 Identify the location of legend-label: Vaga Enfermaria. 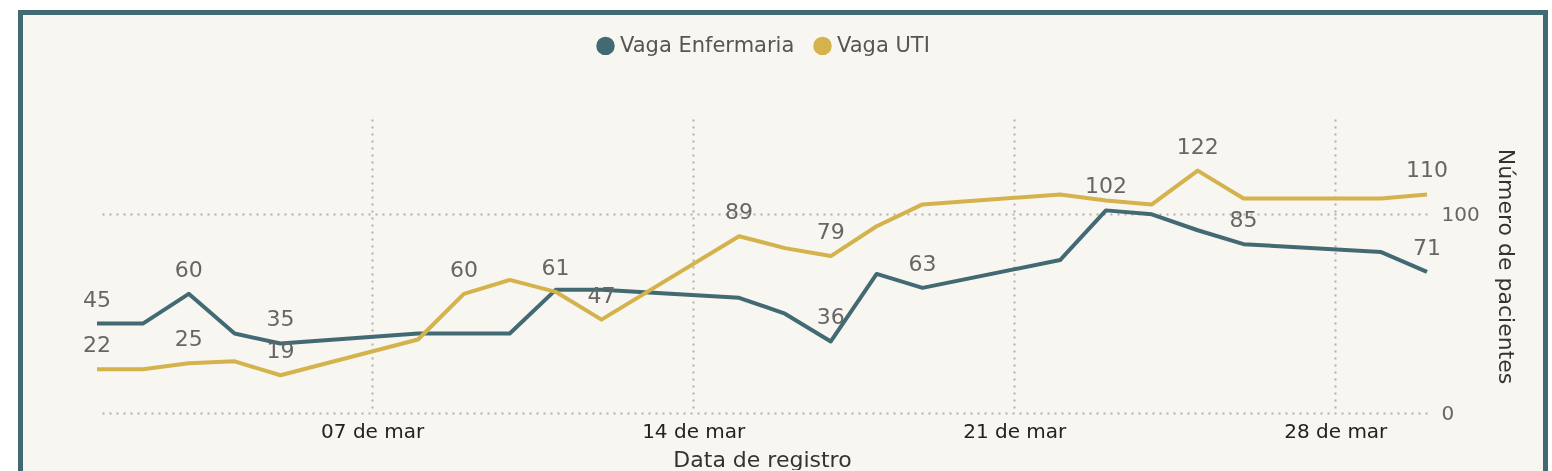
(707, 44).